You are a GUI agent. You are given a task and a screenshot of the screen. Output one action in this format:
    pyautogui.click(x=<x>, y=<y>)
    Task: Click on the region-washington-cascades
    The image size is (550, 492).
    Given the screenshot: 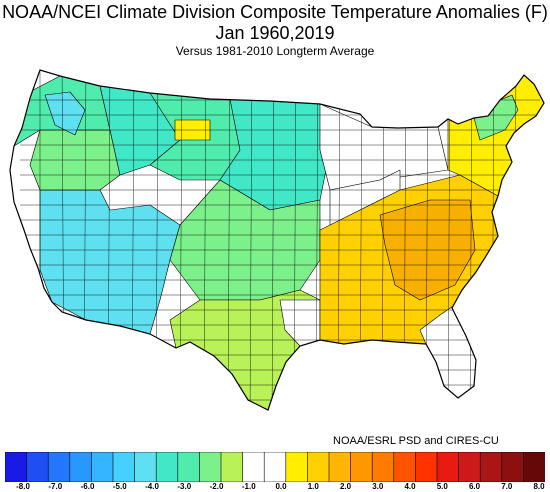 What is the action you would take?
    pyautogui.click(x=65, y=113)
    